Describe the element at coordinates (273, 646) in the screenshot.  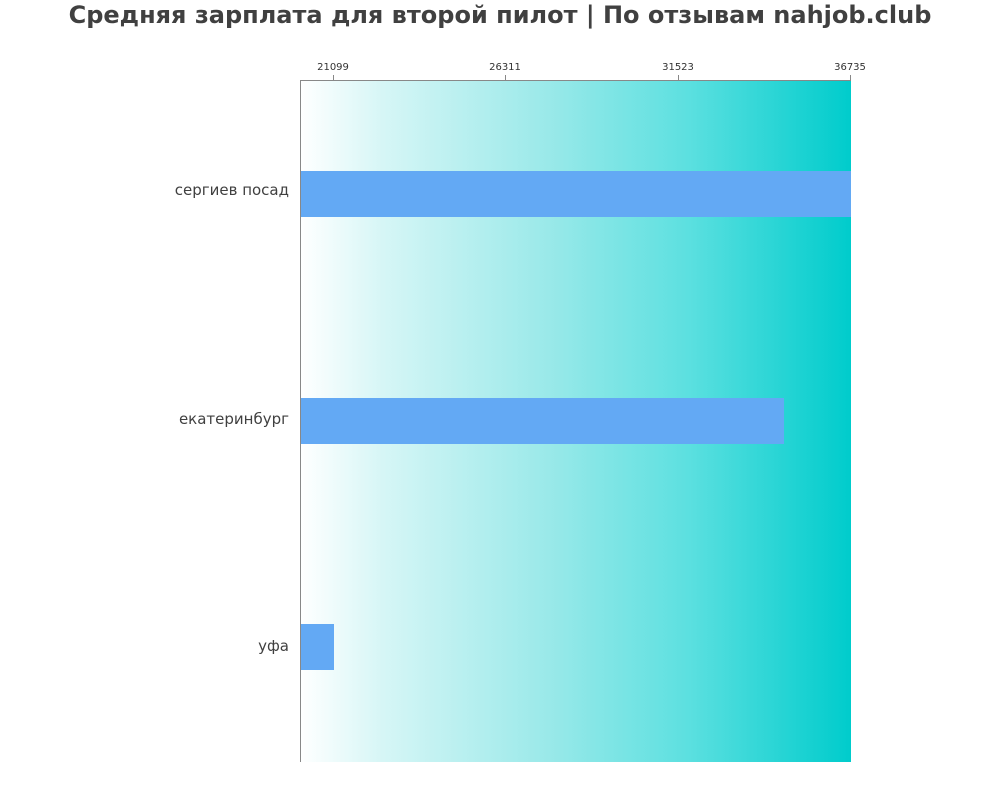
I see `category-label: уфа` at that location.